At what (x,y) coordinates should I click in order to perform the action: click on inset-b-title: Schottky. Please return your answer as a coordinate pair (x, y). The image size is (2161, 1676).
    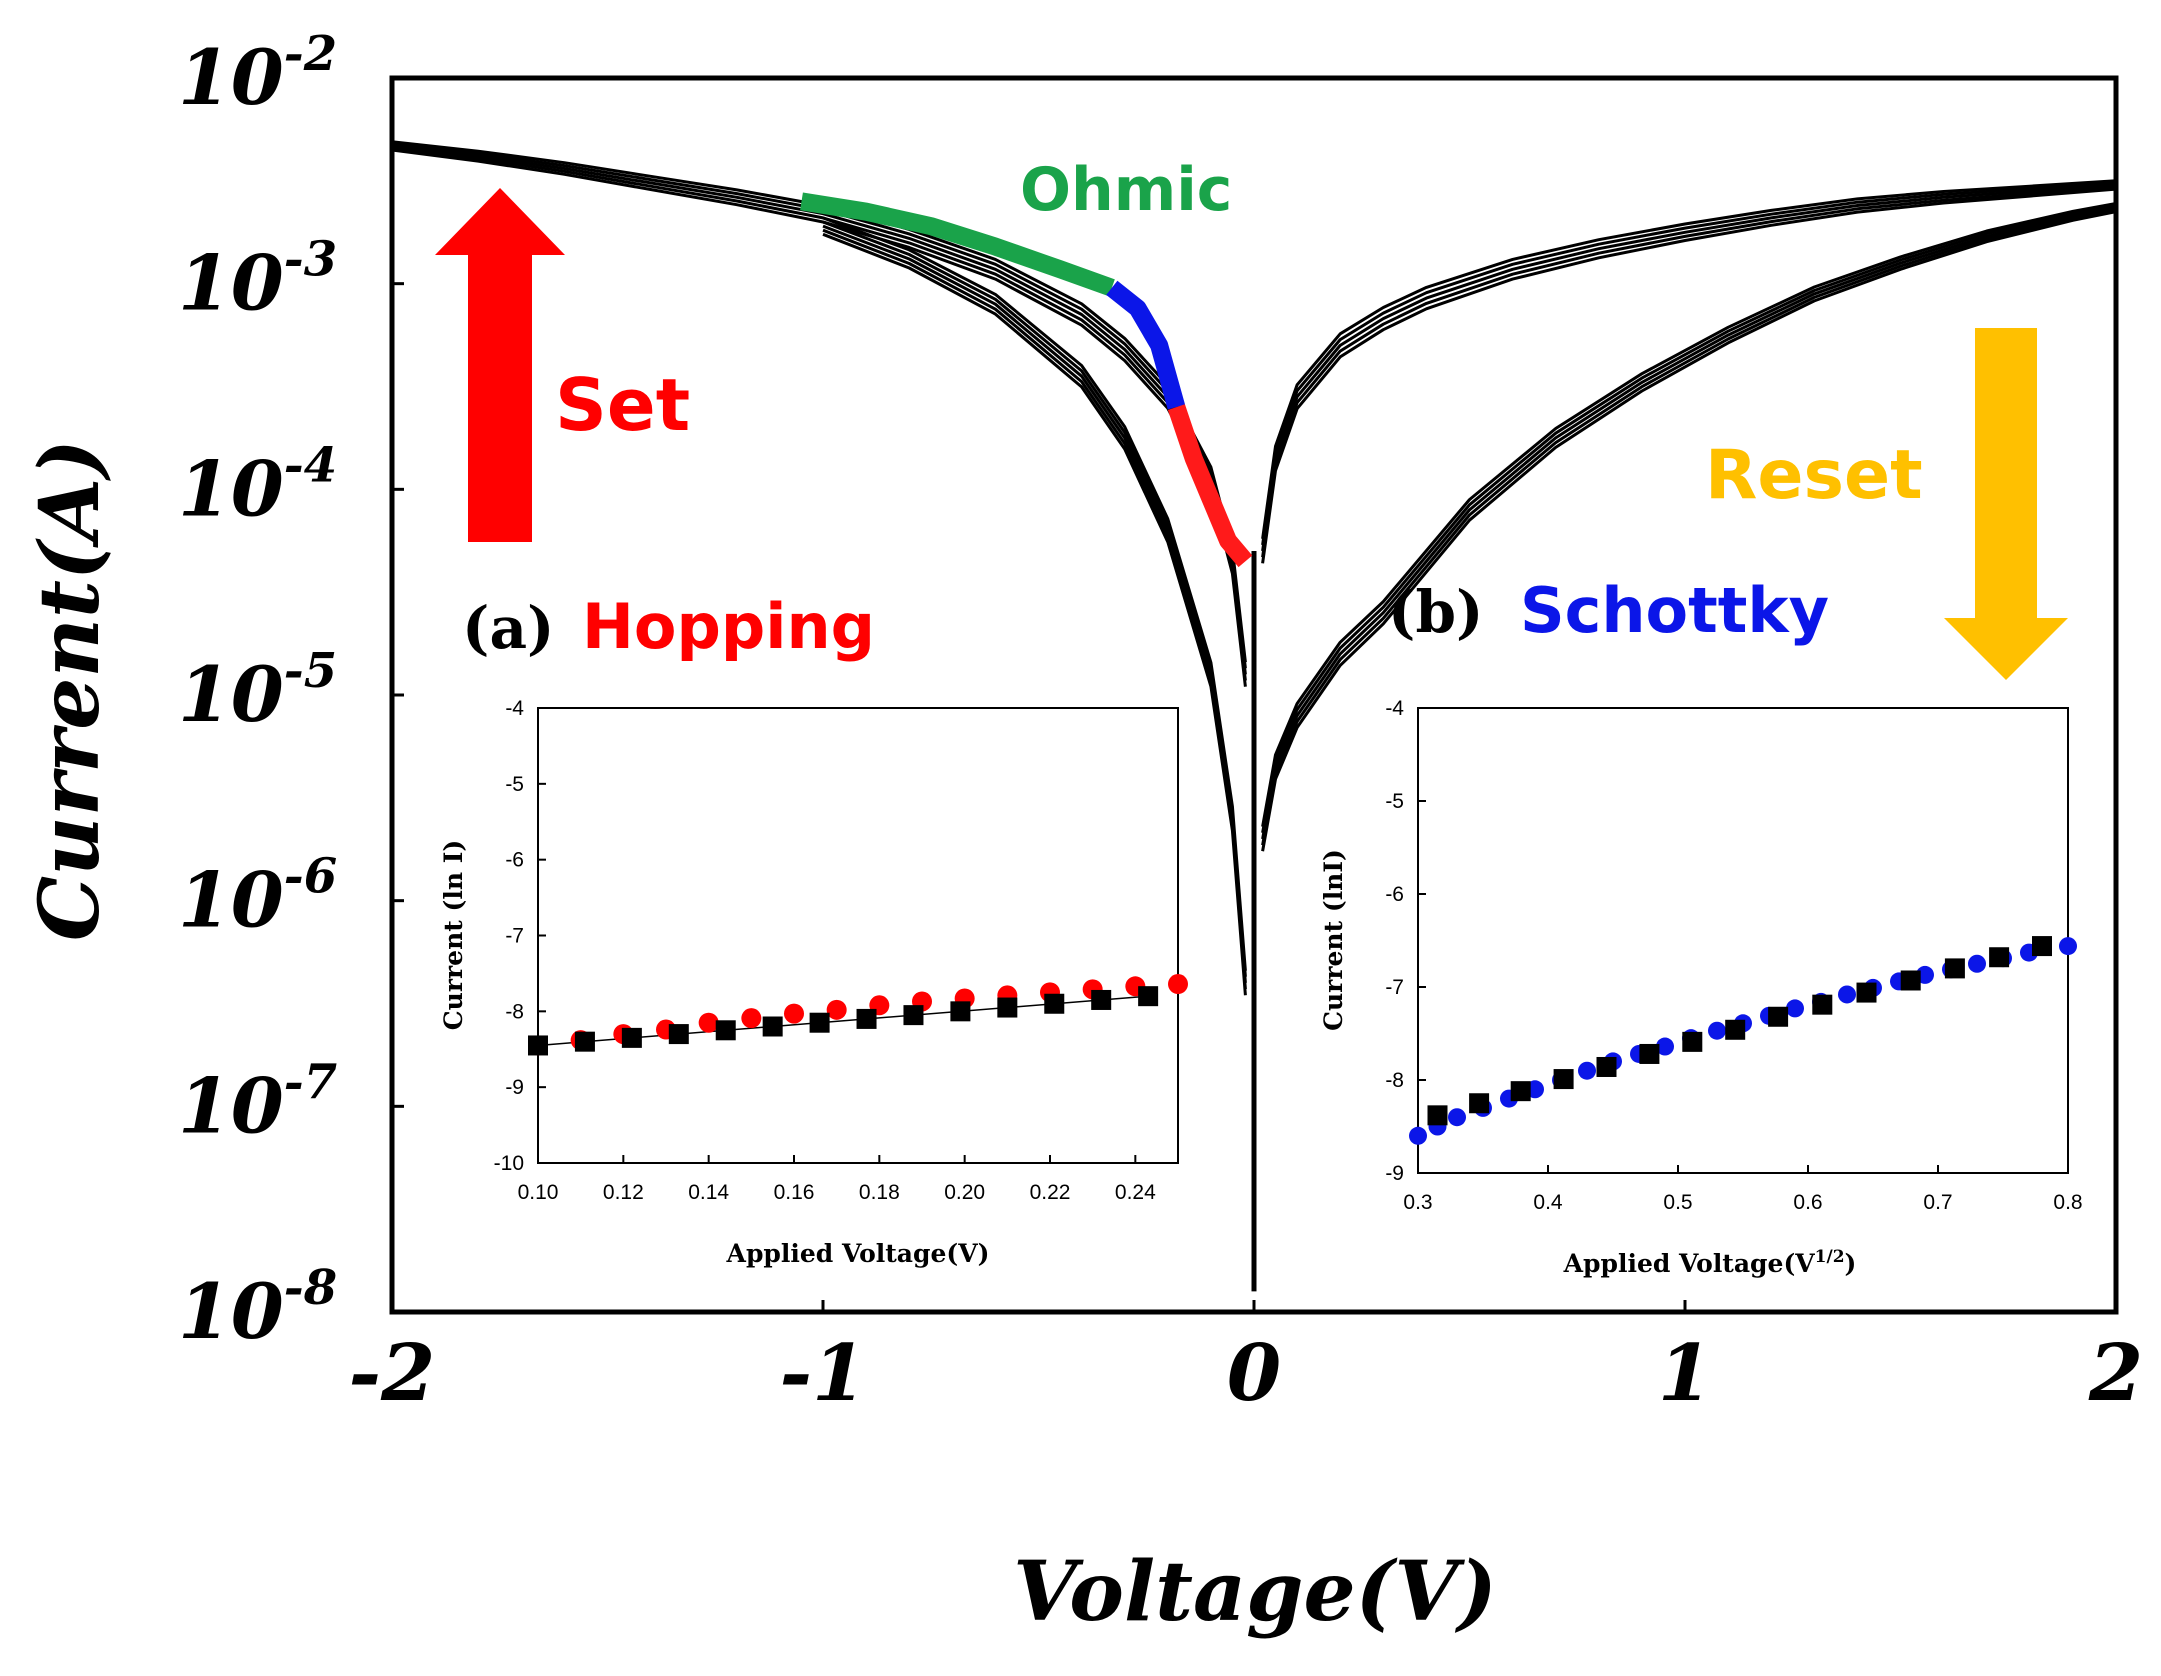
    Looking at the image, I should click on (1674, 610).